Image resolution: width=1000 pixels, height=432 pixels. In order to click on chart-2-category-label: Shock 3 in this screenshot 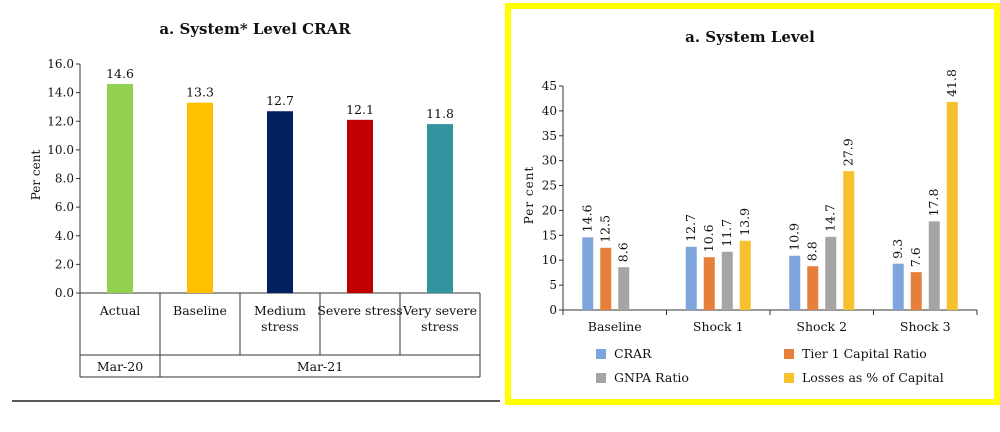, I will do `click(925, 326)`.